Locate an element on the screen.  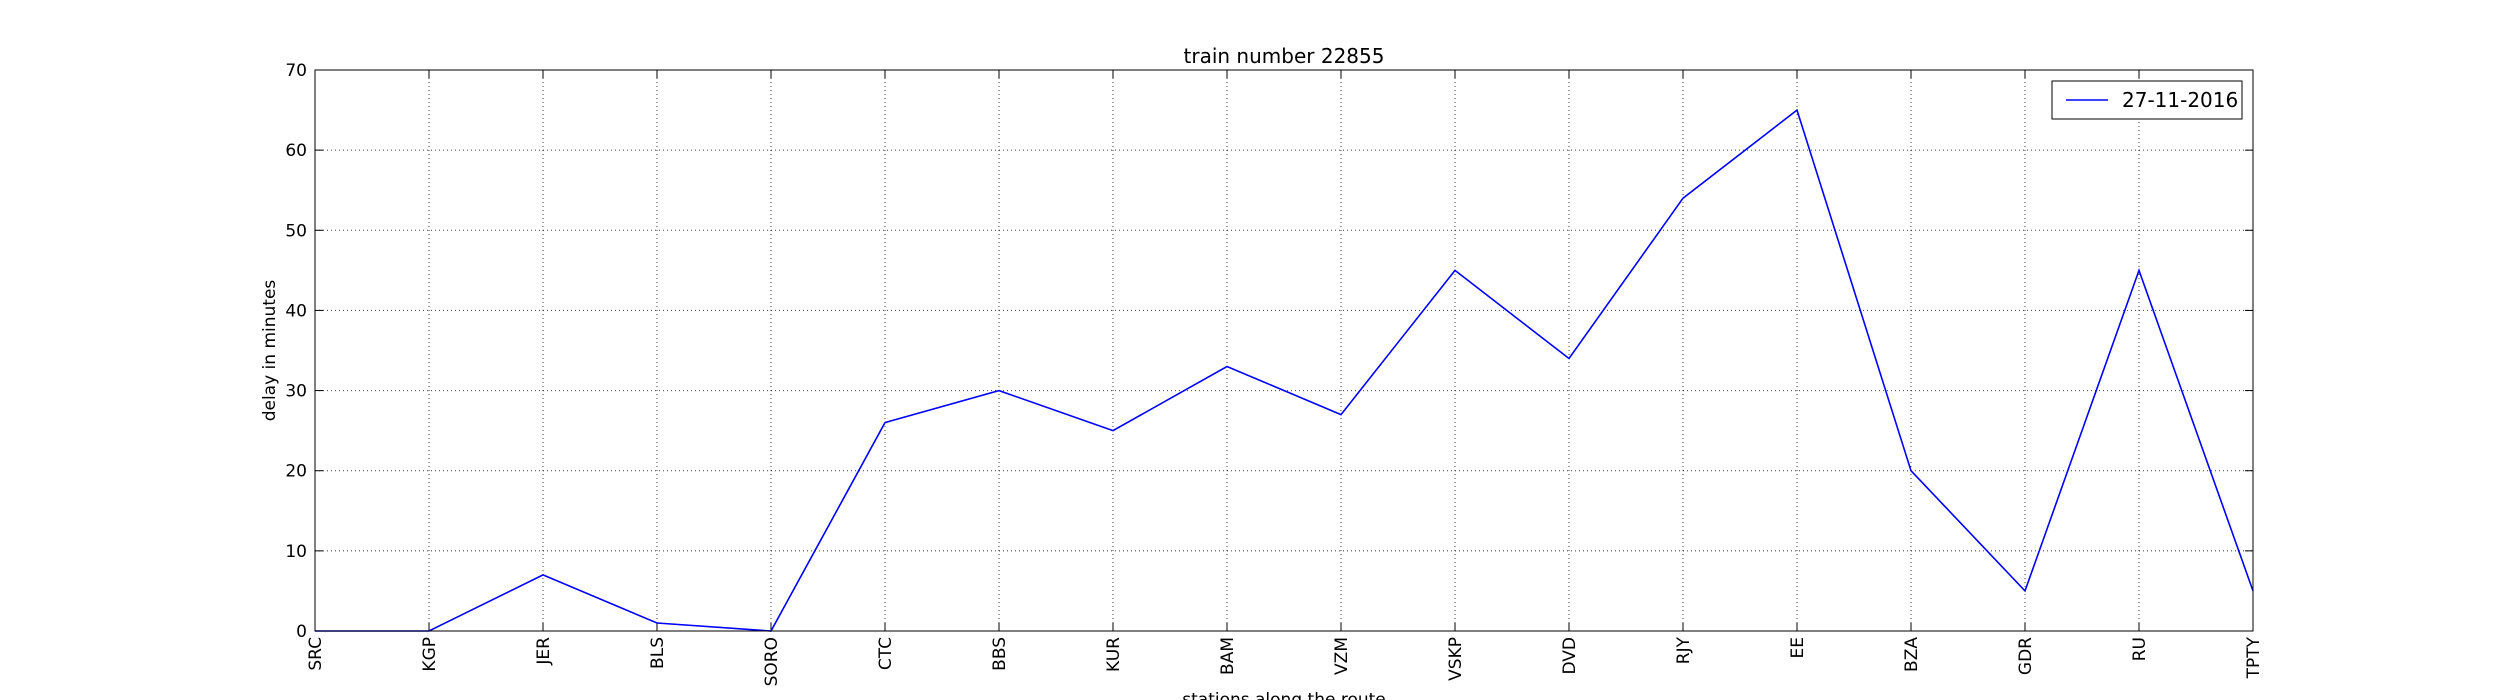
y-tick-label: 40 is located at coordinates (296, 311).